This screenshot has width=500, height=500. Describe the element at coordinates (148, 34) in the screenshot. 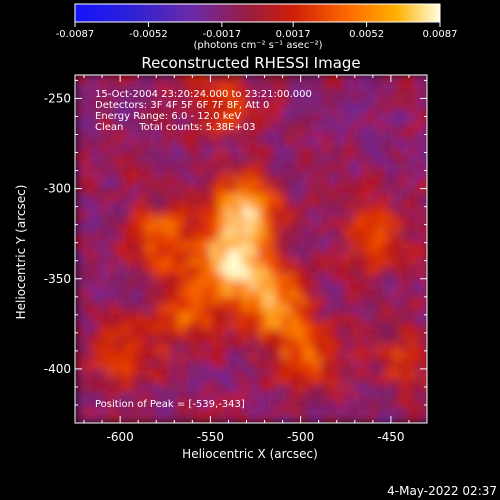

I see `colorbar-tick-label: -0.0052` at that location.